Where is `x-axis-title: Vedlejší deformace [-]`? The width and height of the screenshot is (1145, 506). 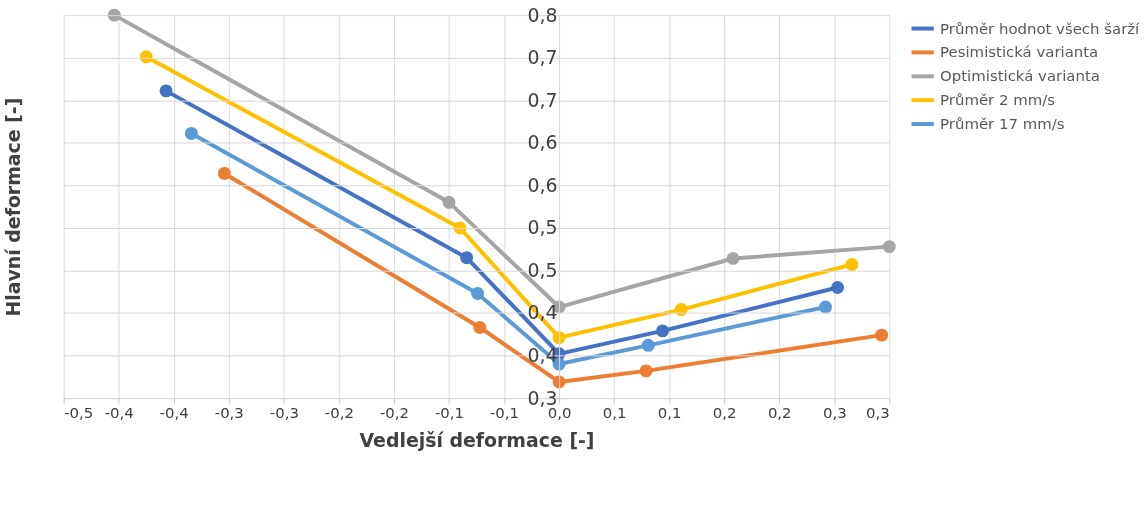
x-axis-title: Vedlejší deformace [-] is located at coordinates (477, 440).